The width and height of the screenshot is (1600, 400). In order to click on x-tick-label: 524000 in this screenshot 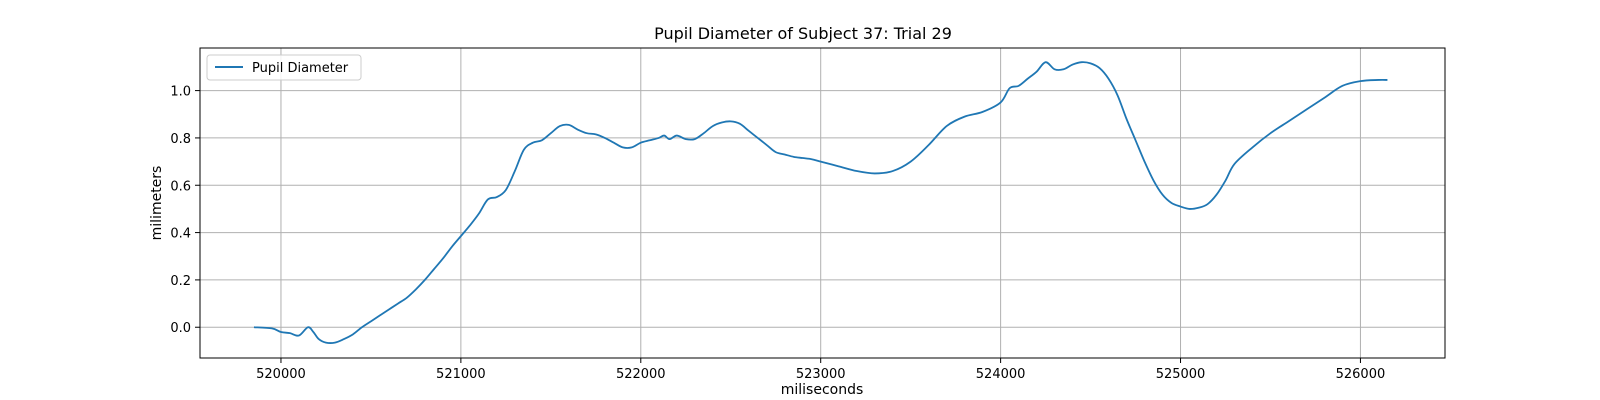, I will do `click(1001, 374)`.